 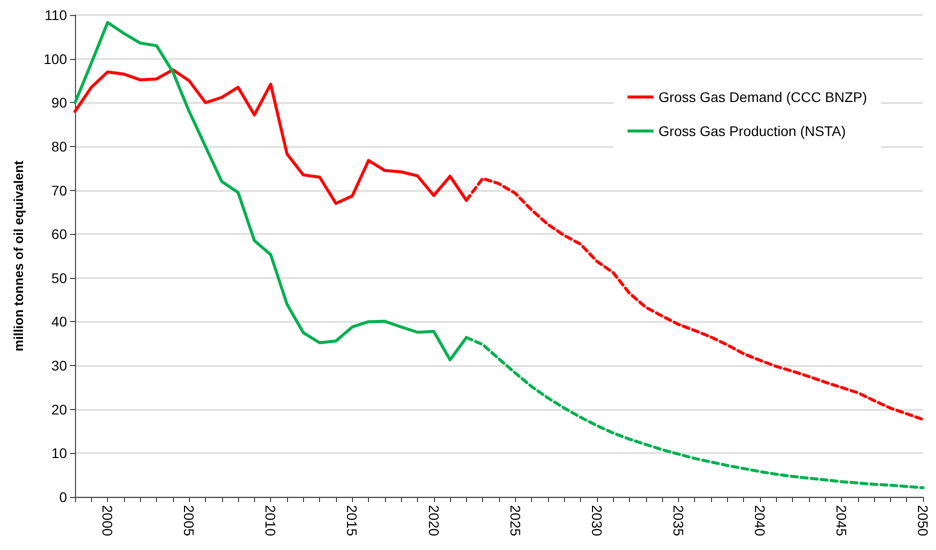 I want to click on legend-label: Gross Gas Production (NSTA), so click(x=752, y=131).